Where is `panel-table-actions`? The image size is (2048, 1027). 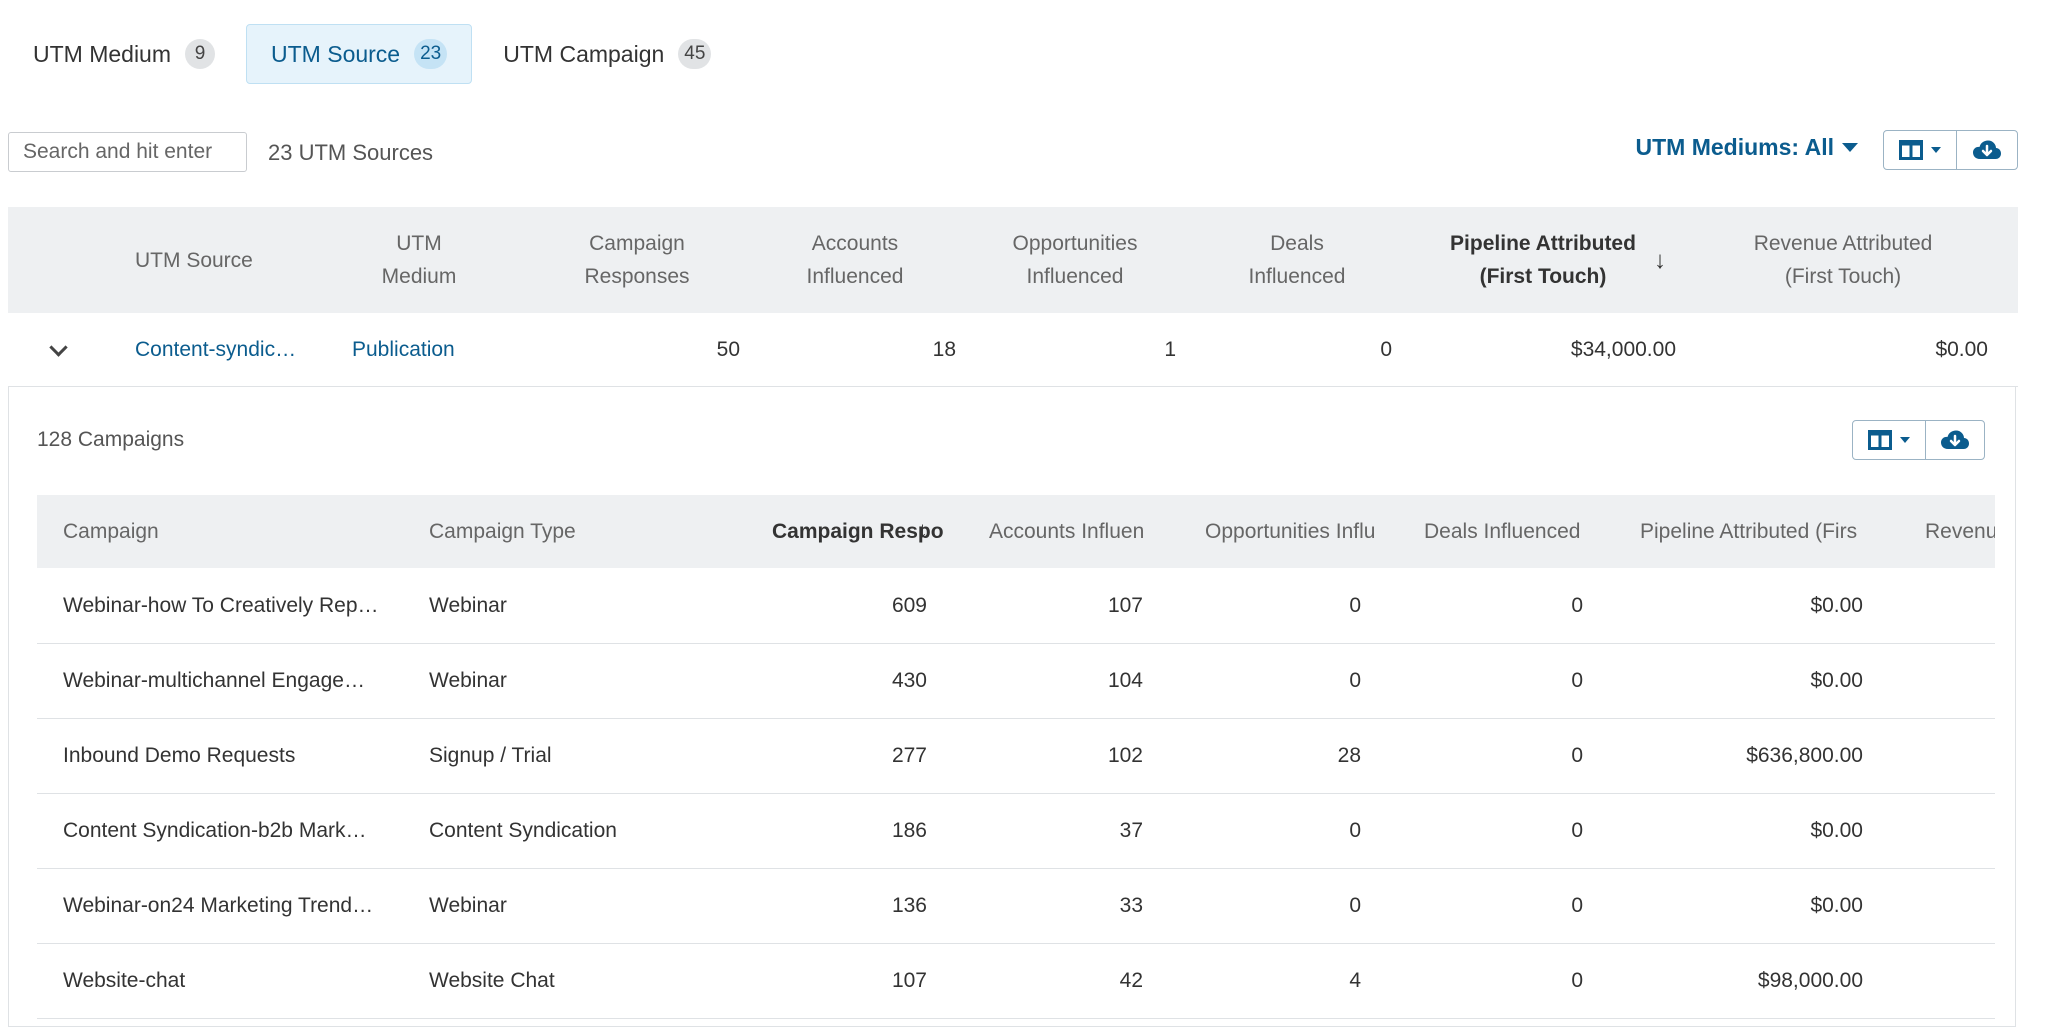 panel-table-actions is located at coordinates (1918, 440).